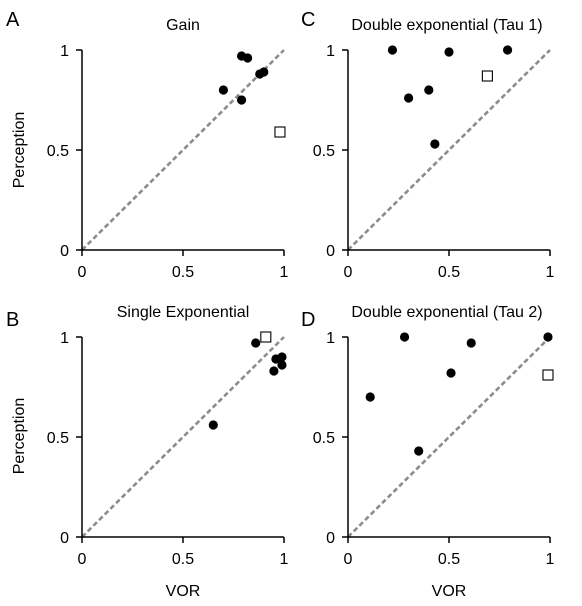 This screenshot has height=606, width=582. What do you see at coordinates (12, 320) in the screenshot?
I see `panel-letter: B` at bounding box center [12, 320].